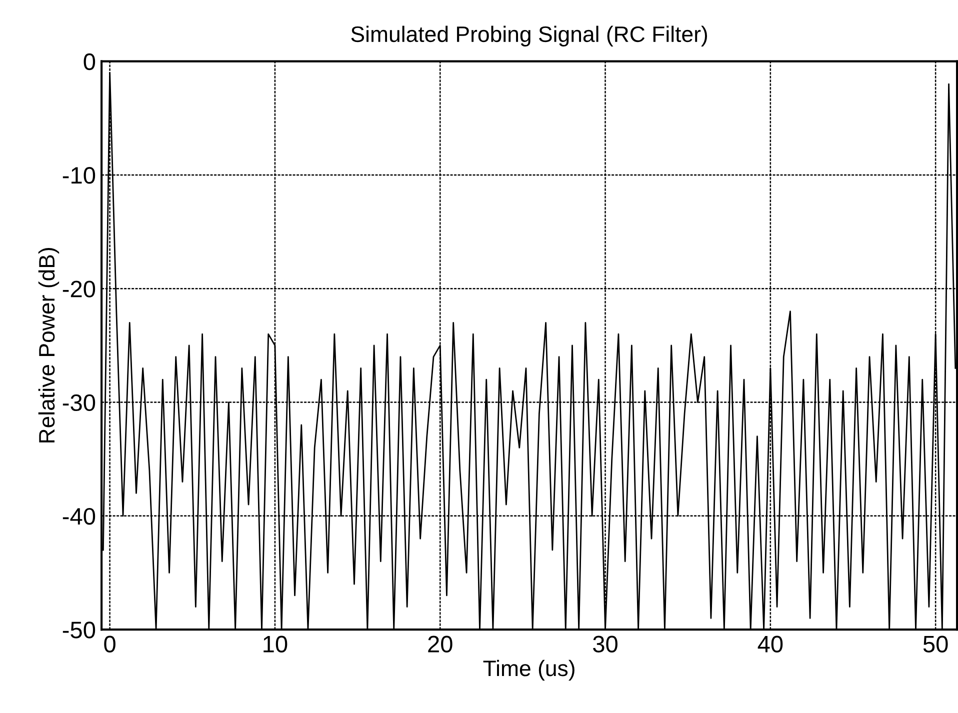 This screenshot has height=713, width=958. I want to click on y-tick-label: -20, so click(79, 289).